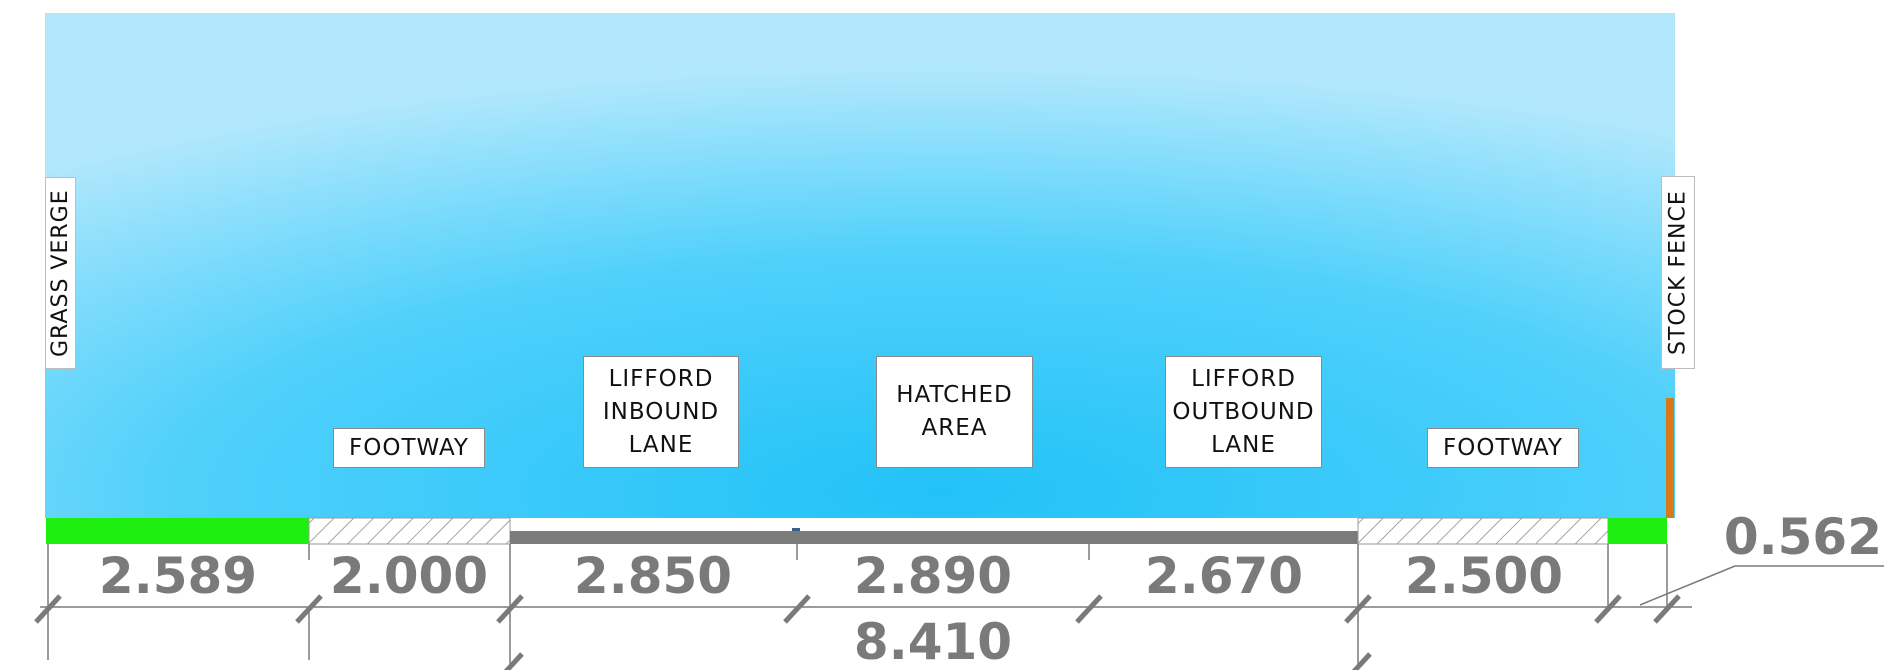 Image resolution: width=1884 pixels, height=671 pixels. Describe the element at coordinates (653, 576) in the screenshot. I see `dim-inbound-lane: 2.850` at that location.